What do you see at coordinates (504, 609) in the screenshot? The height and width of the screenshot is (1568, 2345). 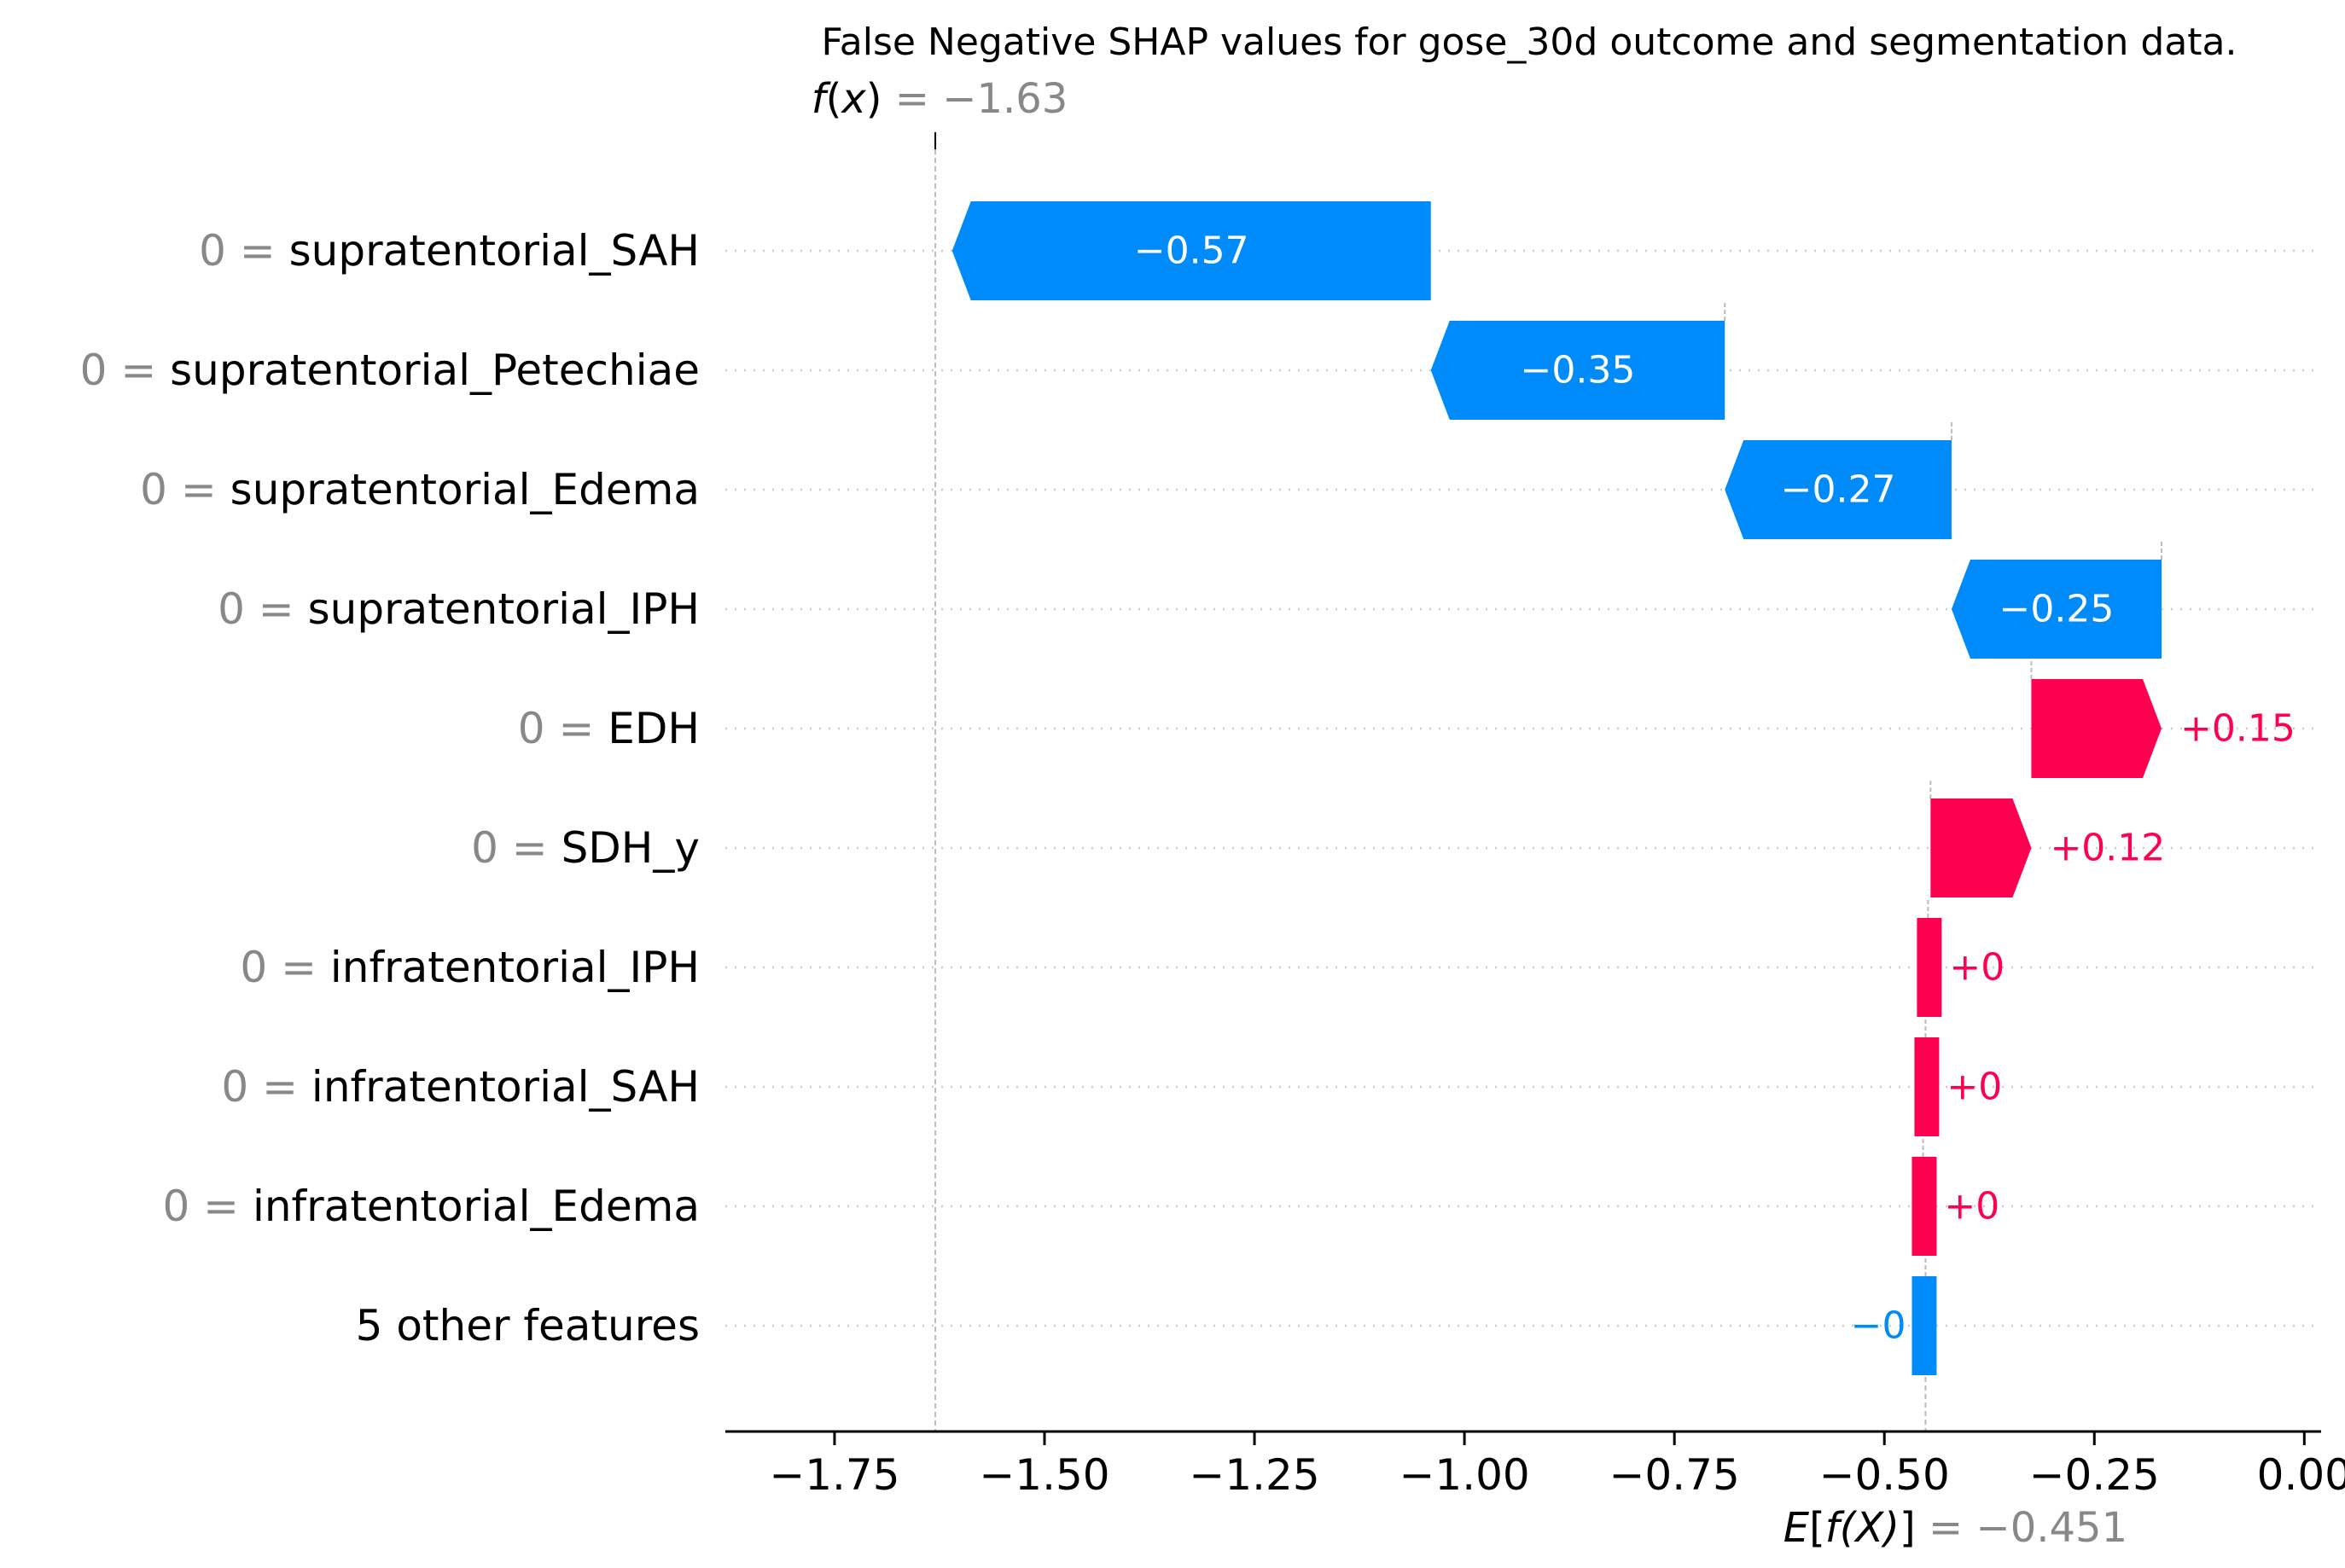 I see `feature-name: supratentorial_IPH` at bounding box center [504, 609].